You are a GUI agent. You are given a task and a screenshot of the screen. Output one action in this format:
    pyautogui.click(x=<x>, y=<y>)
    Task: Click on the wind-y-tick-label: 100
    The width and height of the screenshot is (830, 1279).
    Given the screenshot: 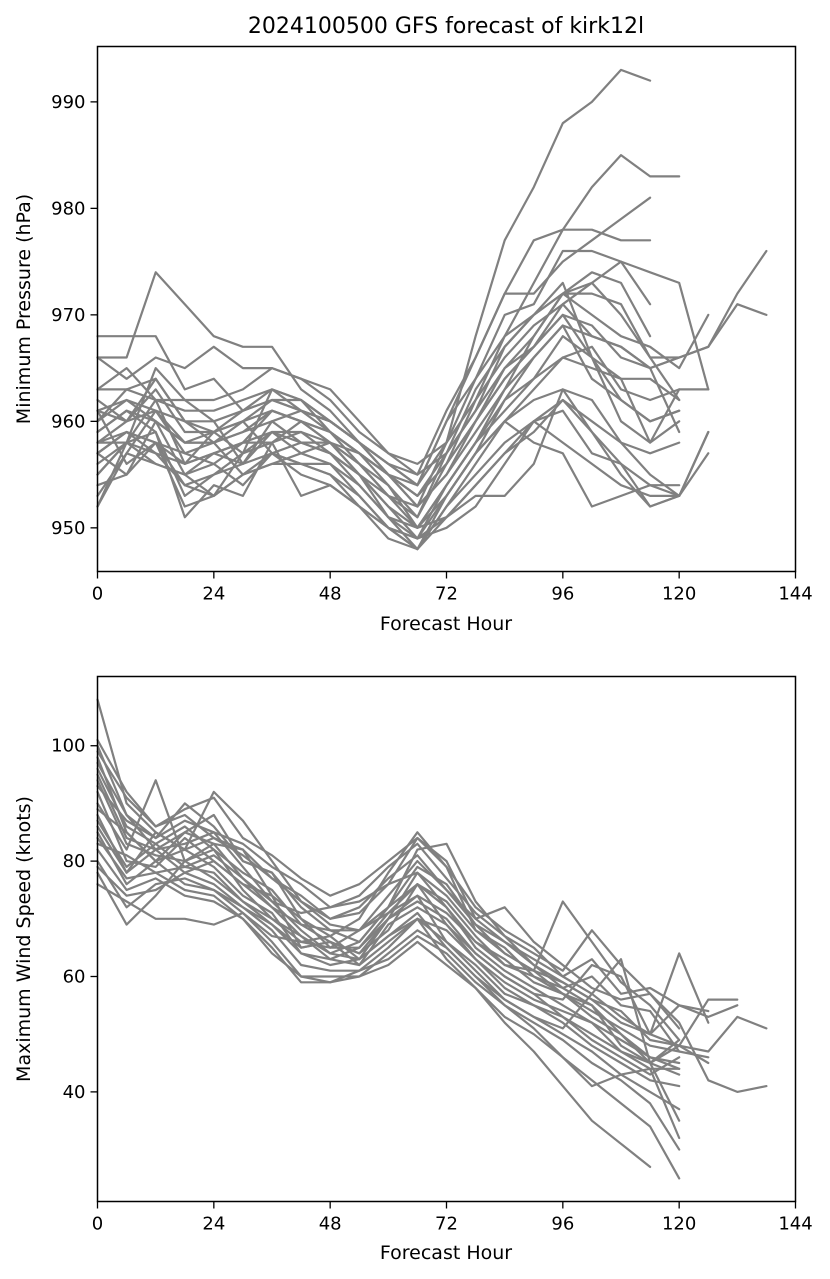 What is the action you would take?
    pyautogui.click(x=68, y=746)
    